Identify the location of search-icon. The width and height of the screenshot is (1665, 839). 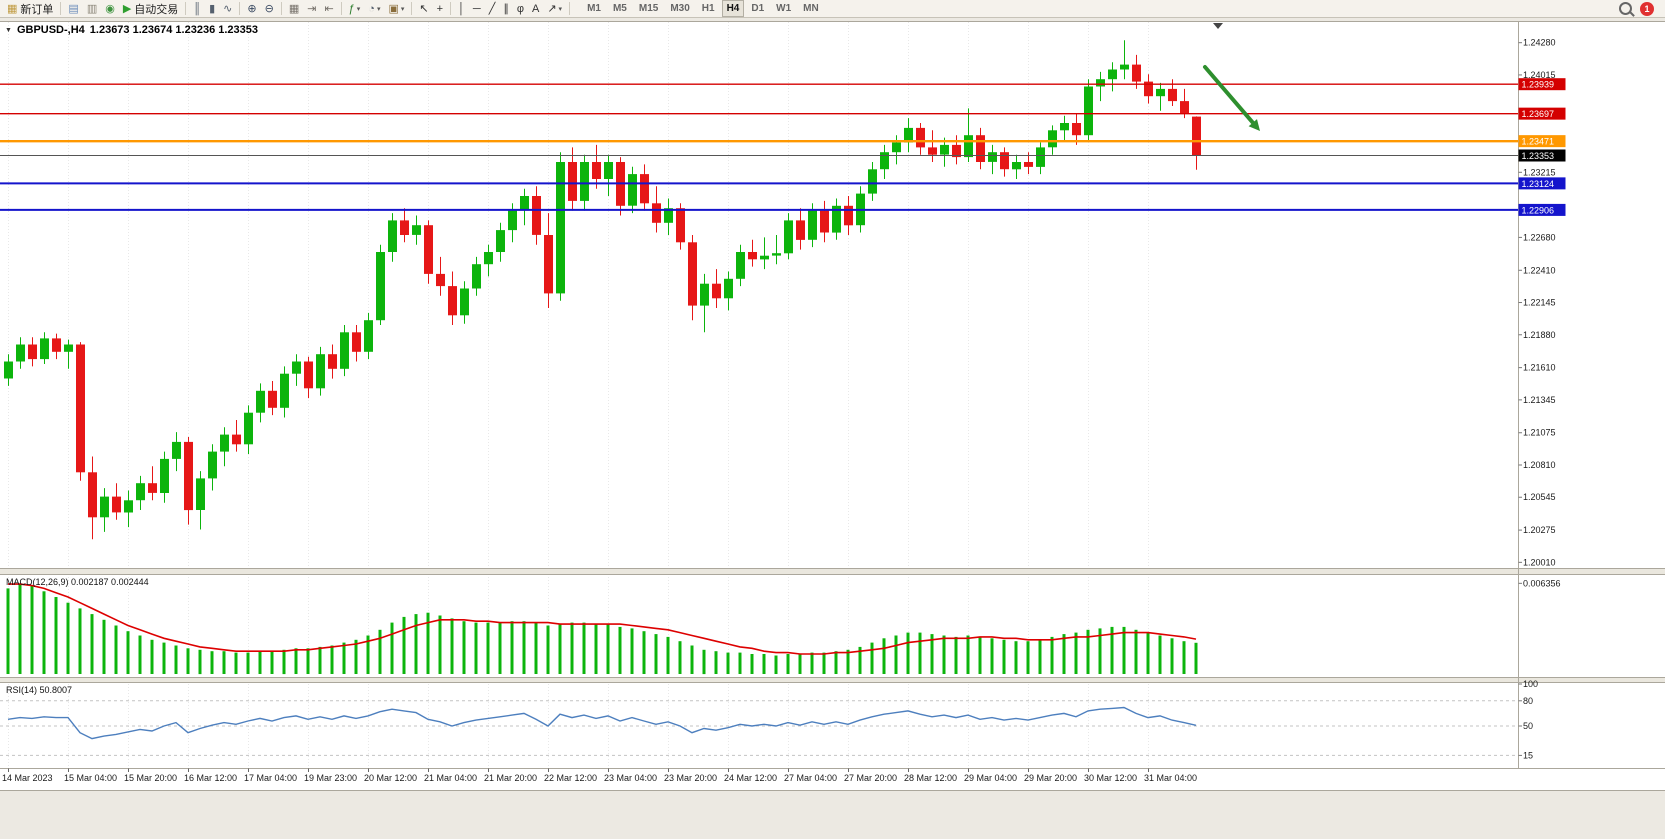
(1625, 8).